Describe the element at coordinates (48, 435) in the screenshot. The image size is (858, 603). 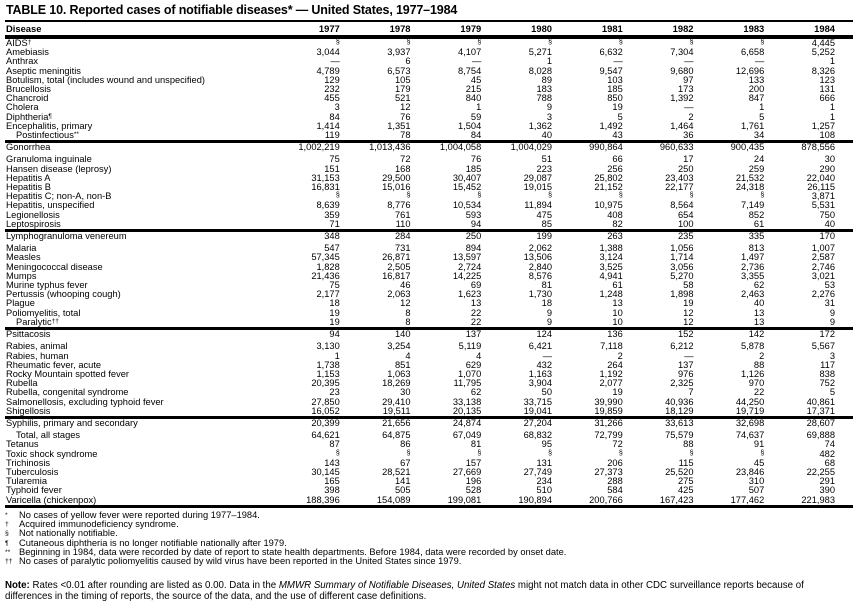
I see `disease-label: Total, all stages` at that location.